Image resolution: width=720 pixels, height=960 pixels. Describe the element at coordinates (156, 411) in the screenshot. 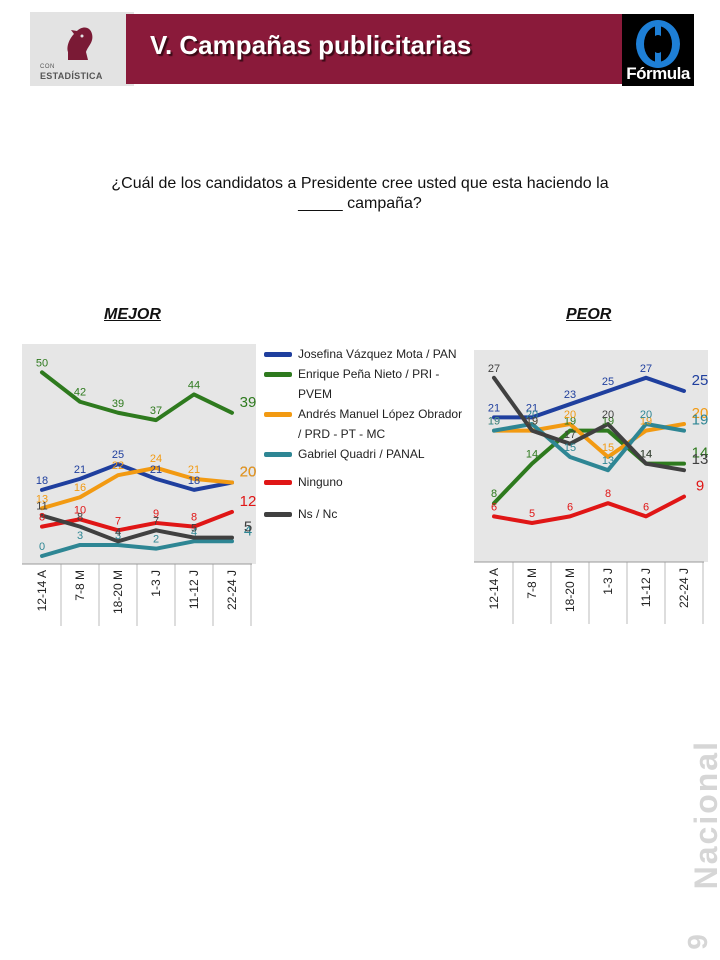

I see `mejor-data-label: 37` at that location.